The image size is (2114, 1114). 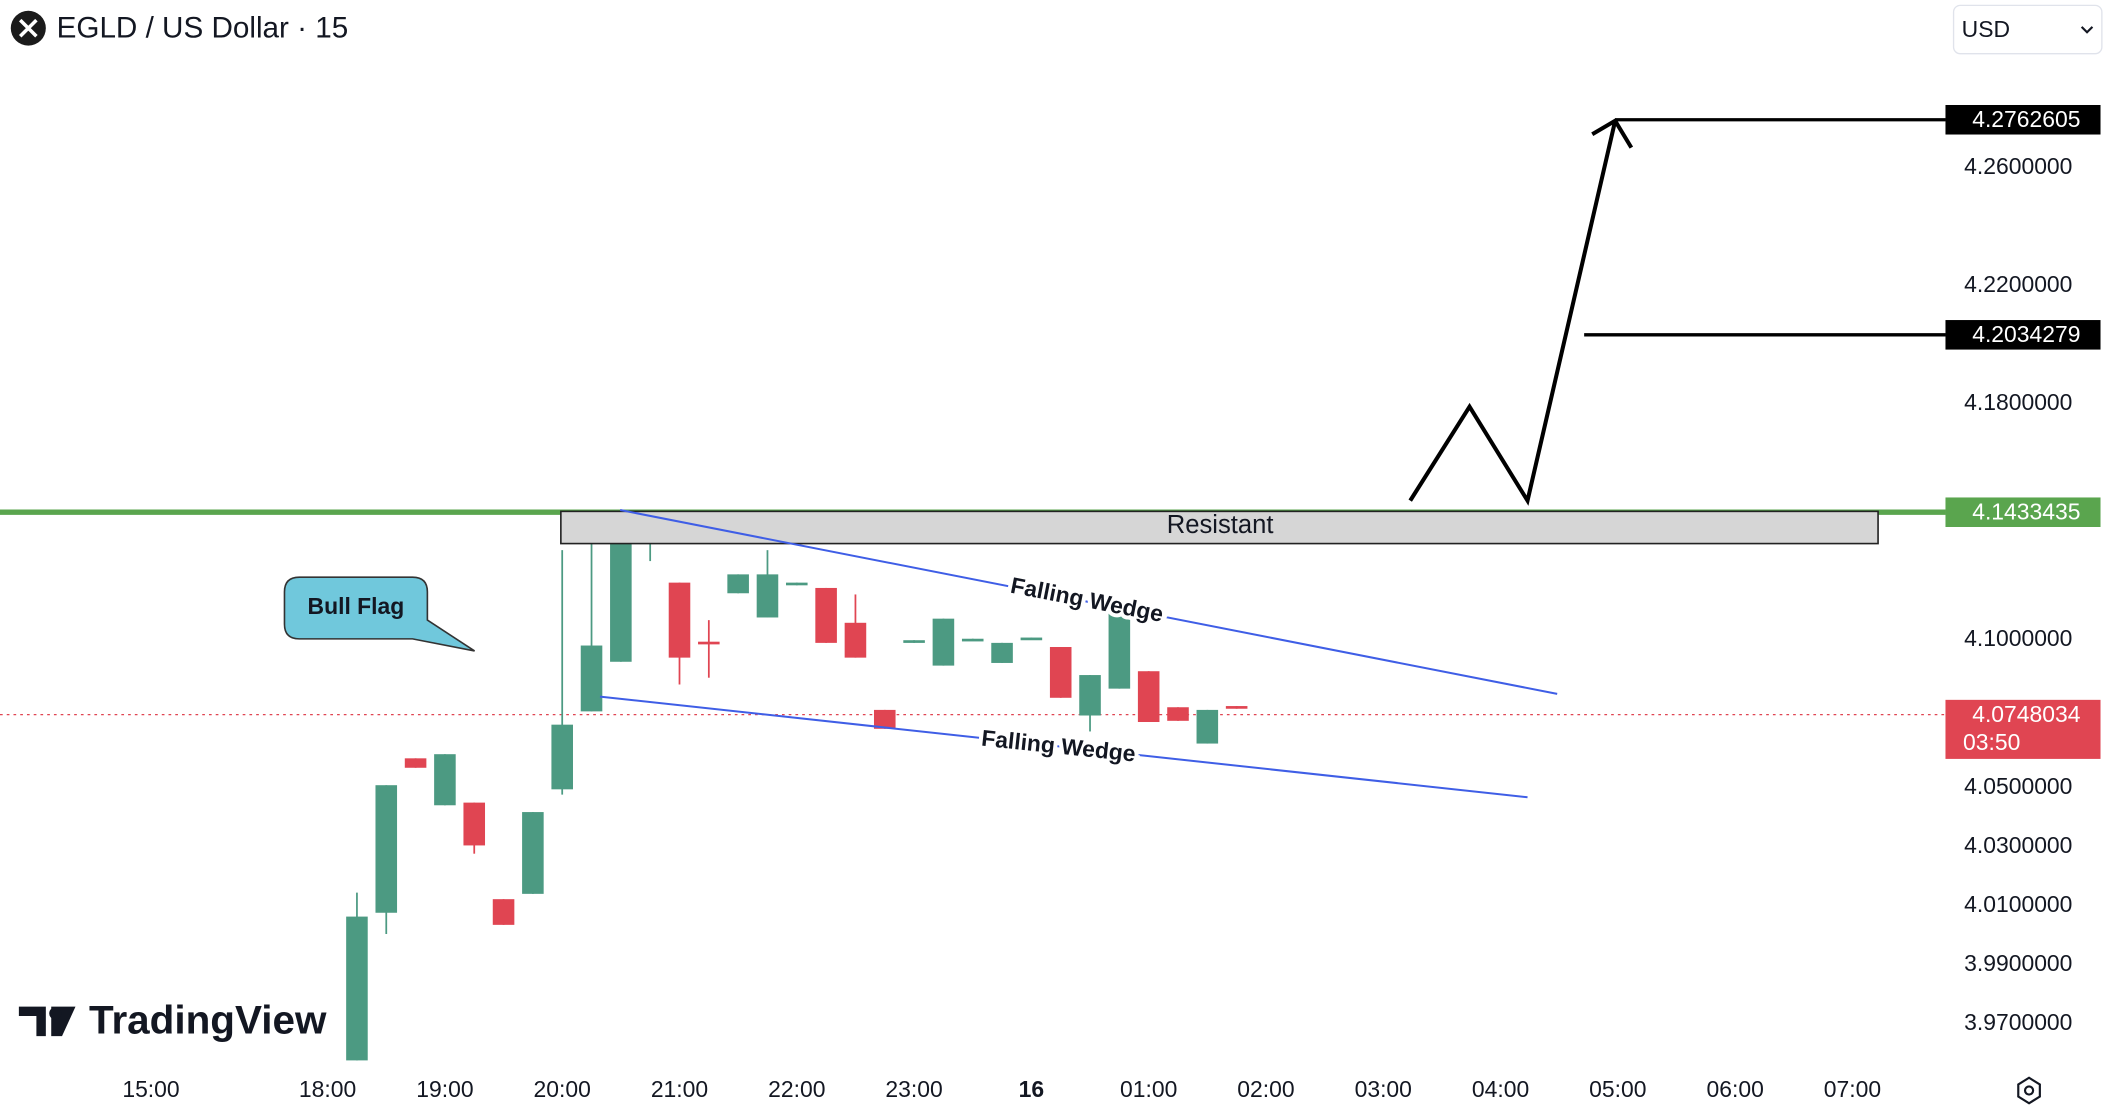 I want to click on currency-select, so click(x=2027, y=29).